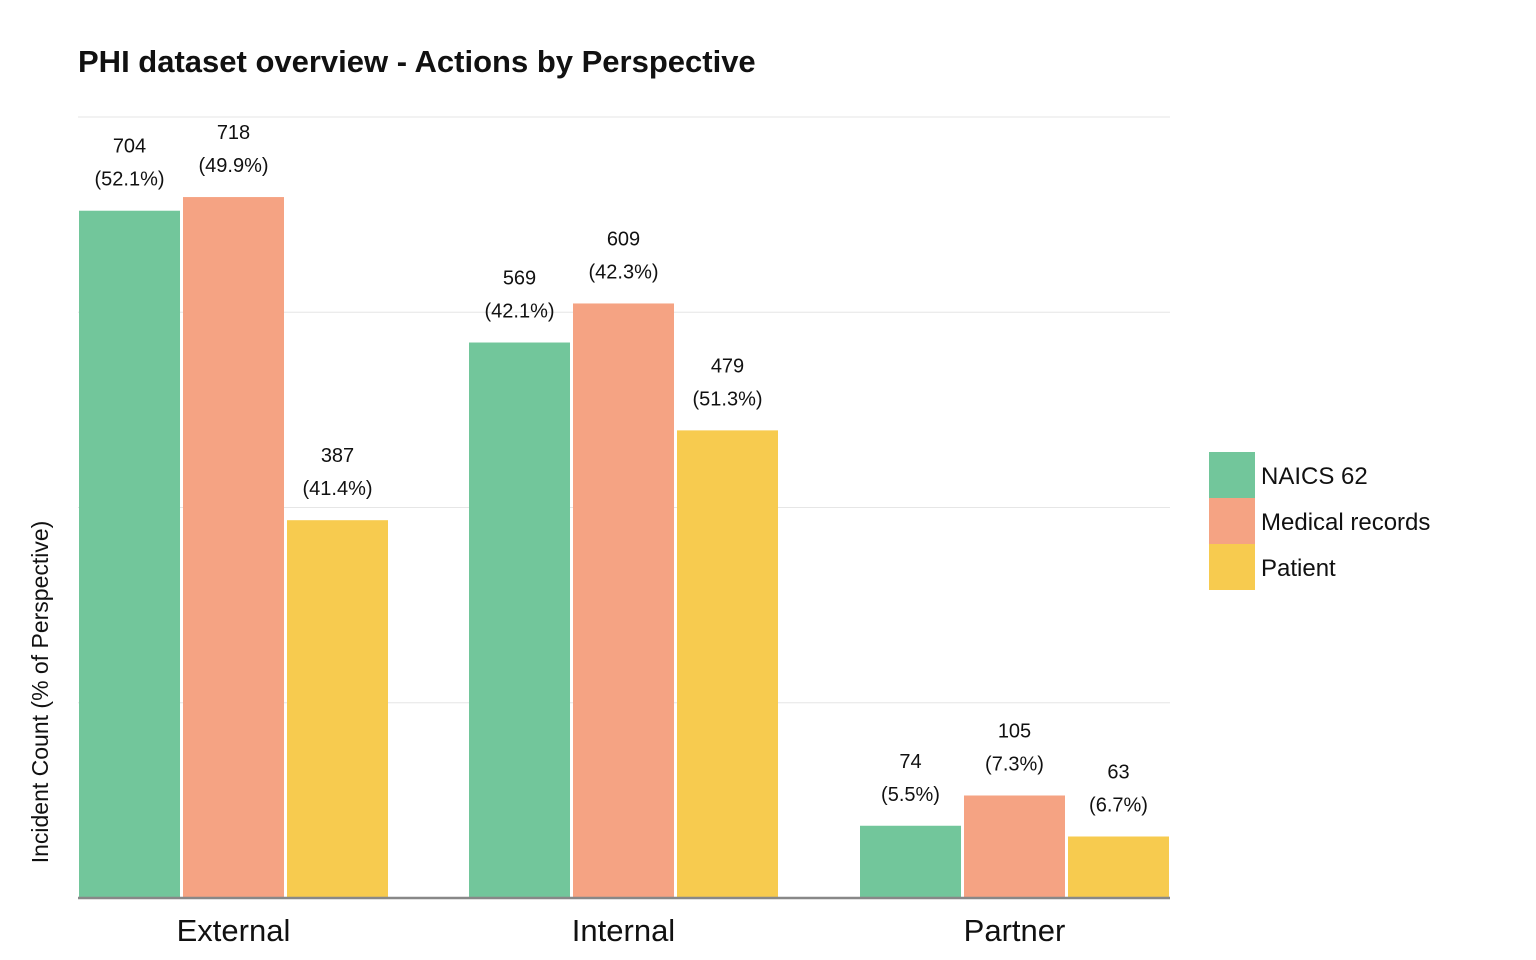  Describe the element at coordinates (1015, 930) in the screenshot. I see `x-tick-label: Partner` at that location.